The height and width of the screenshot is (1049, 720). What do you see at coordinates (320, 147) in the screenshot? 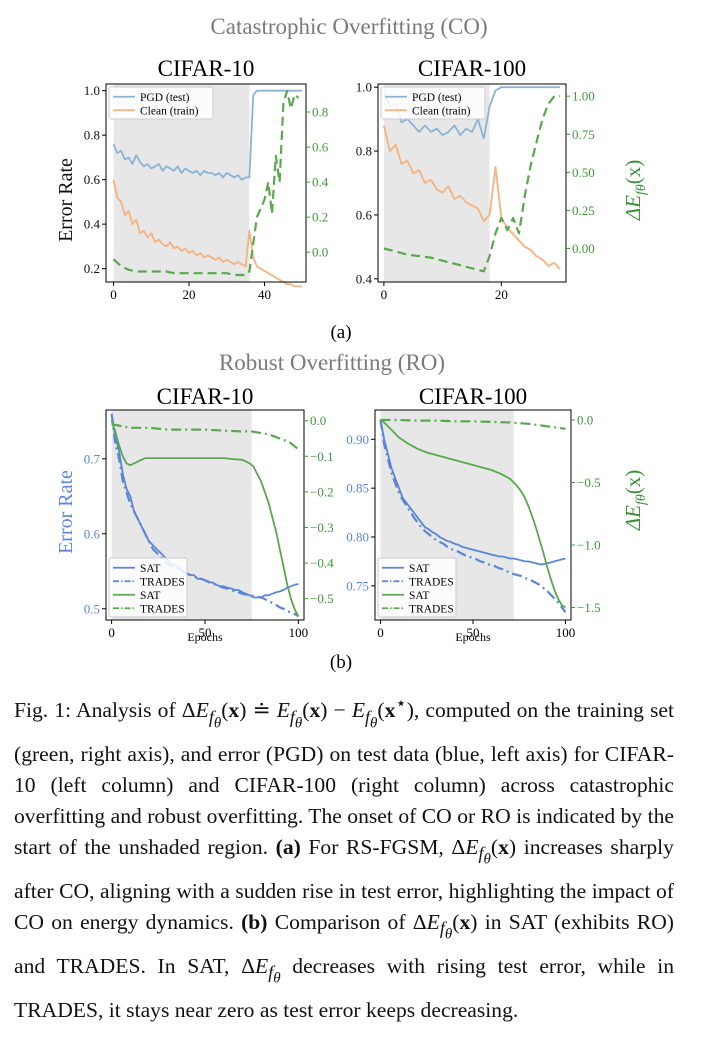
I see `y2-tick-label: 0.6` at bounding box center [320, 147].